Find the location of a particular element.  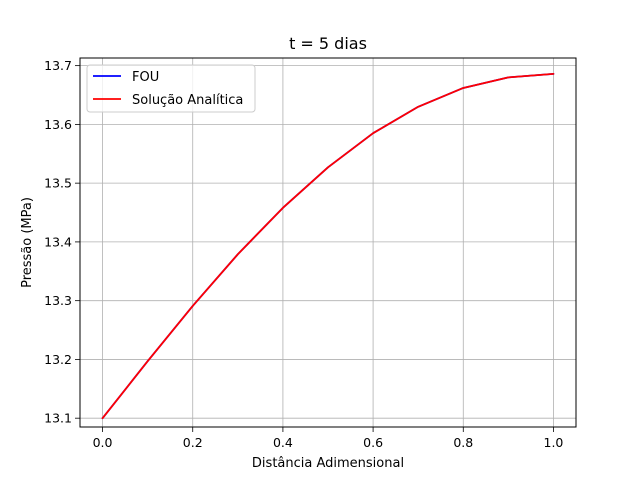

x-axis-label: Distância Adimensional is located at coordinates (328, 463).